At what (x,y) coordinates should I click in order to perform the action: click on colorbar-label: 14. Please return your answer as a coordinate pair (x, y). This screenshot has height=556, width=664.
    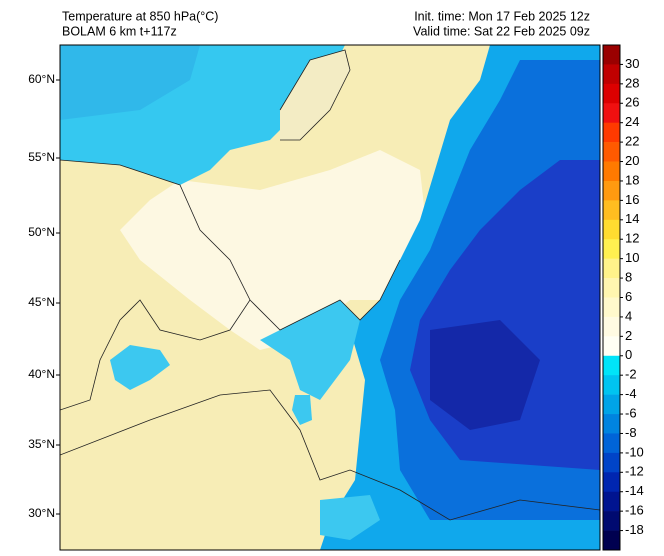
    Looking at the image, I should click on (632, 218).